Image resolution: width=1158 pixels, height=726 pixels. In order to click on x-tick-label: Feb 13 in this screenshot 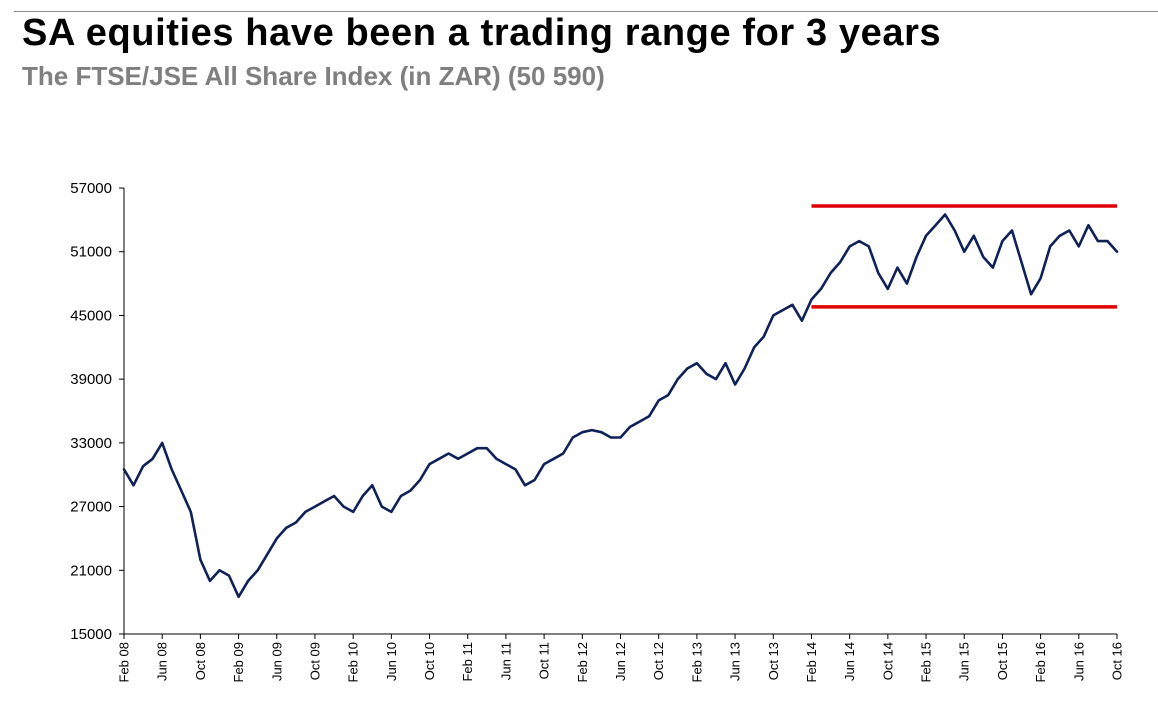, I will do `click(696, 662)`.